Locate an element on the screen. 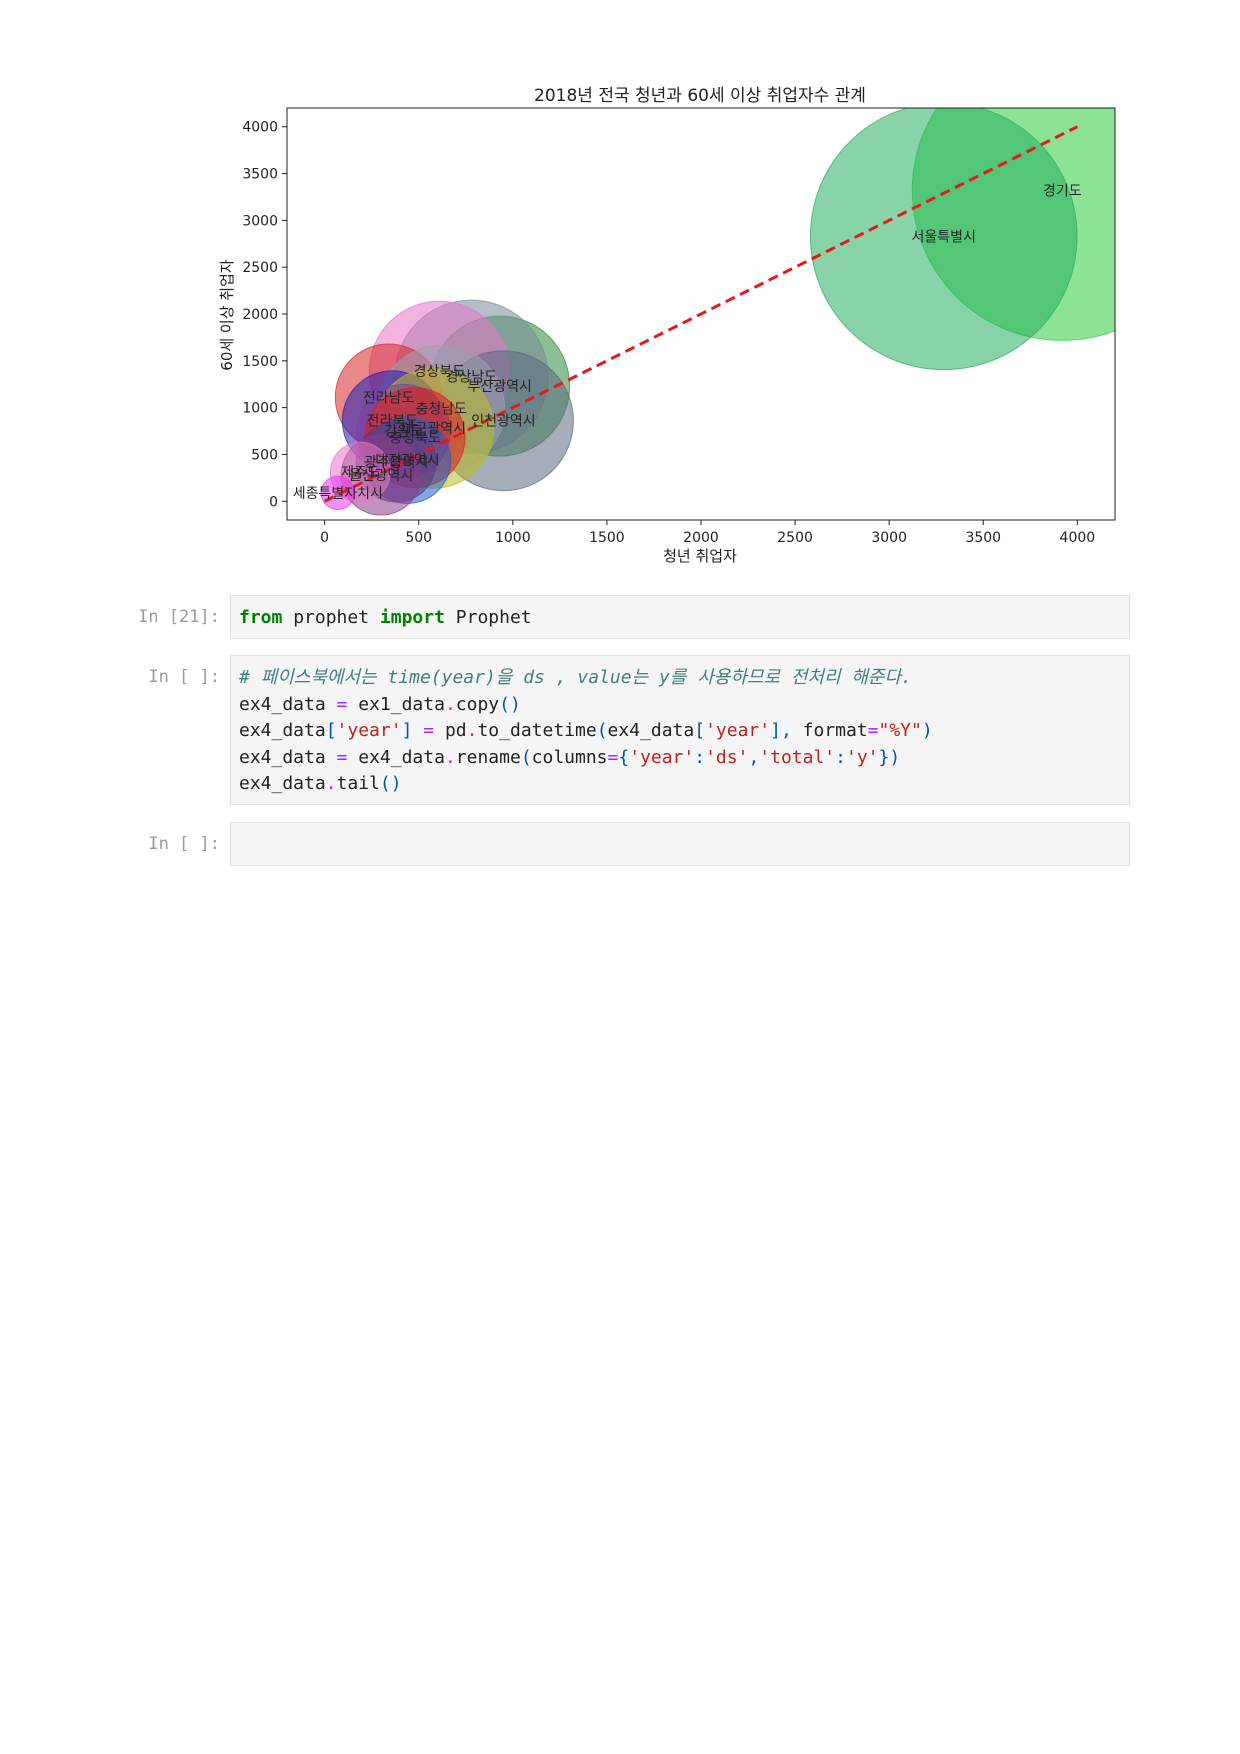 This screenshot has width=1240, height=1754. bubble-label: 경상남도 is located at coordinates (472, 378).